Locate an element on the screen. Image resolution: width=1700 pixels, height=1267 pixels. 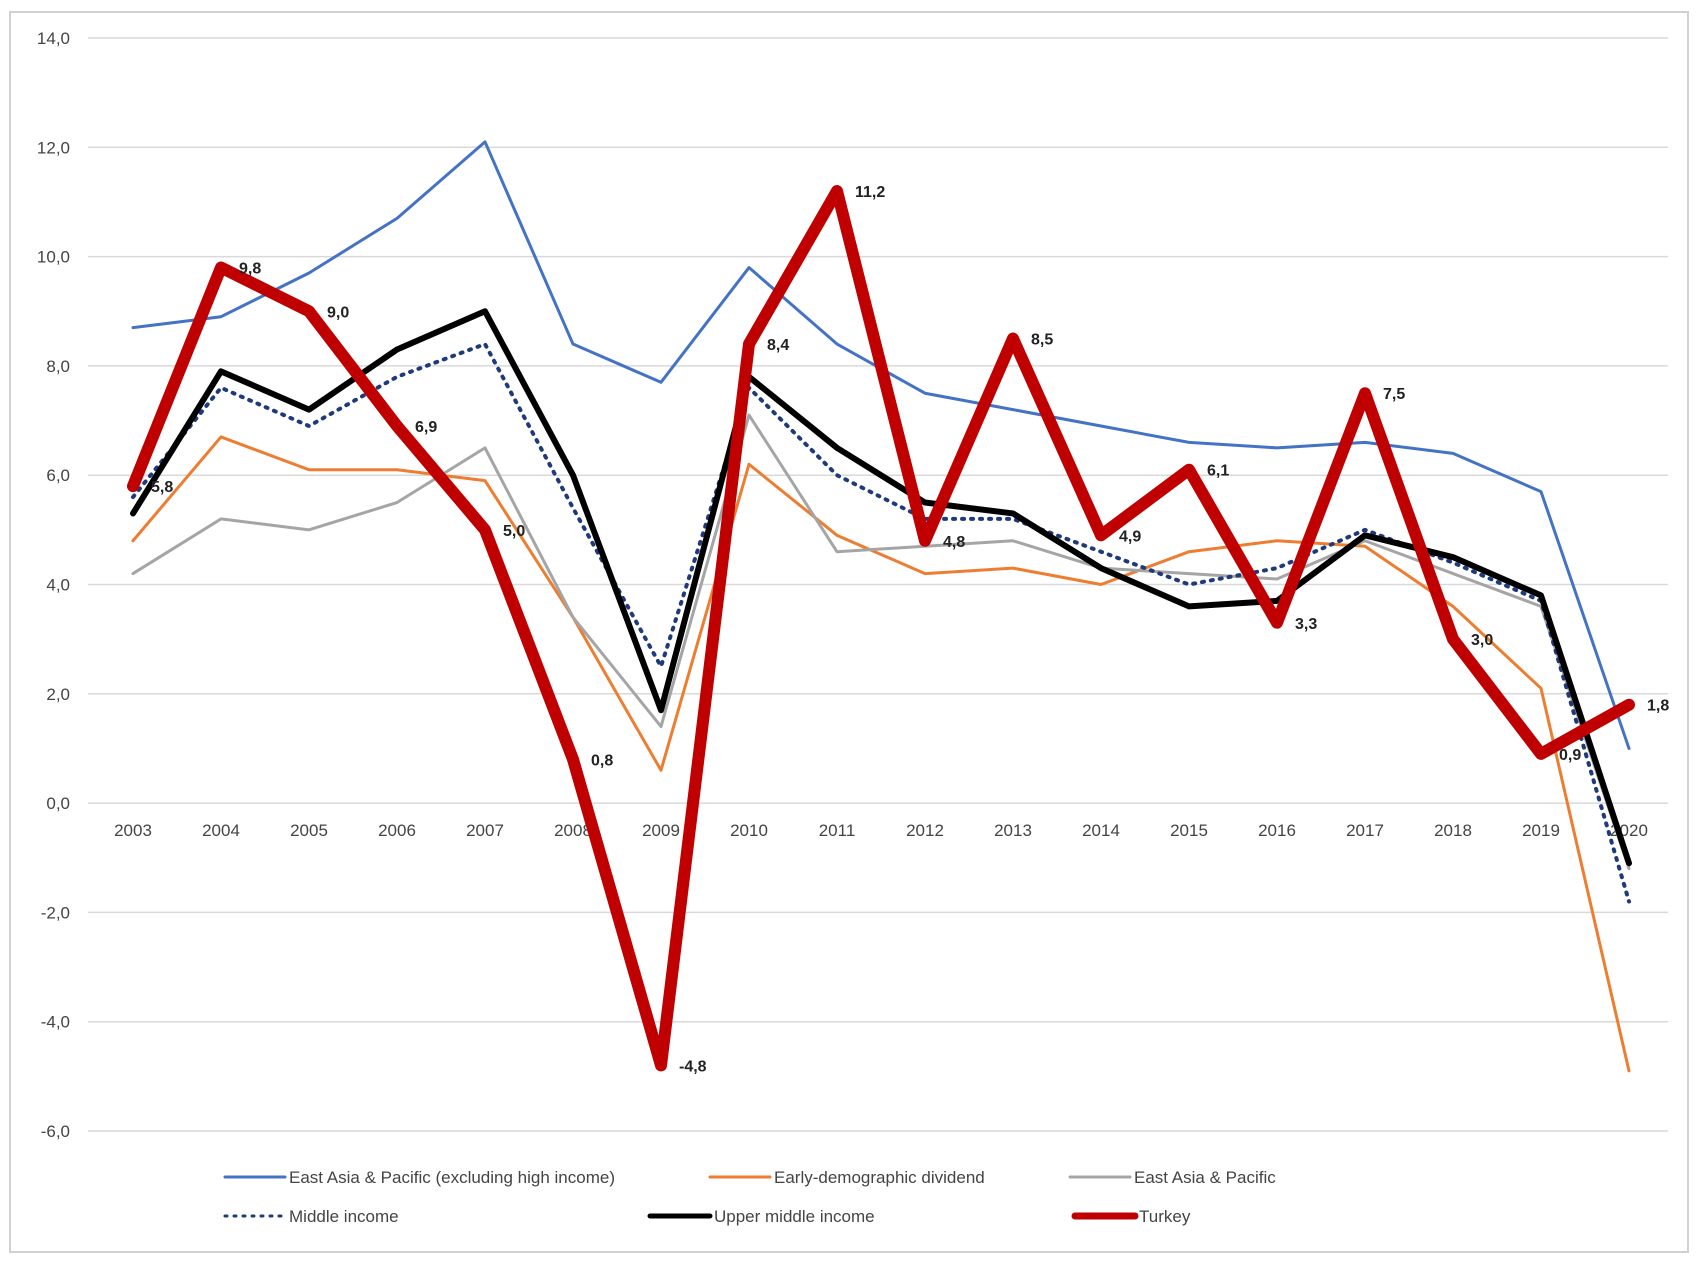
y-tick-label: -4,0 is located at coordinates (55, 1022).